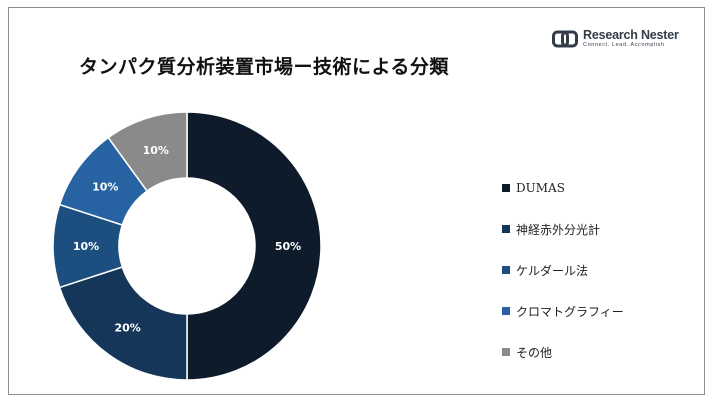 This screenshot has height=403, width=714. Describe the element at coordinates (570, 311) in the screenshot. I see `legend-label-4: クロマトグラフィー` at that location.